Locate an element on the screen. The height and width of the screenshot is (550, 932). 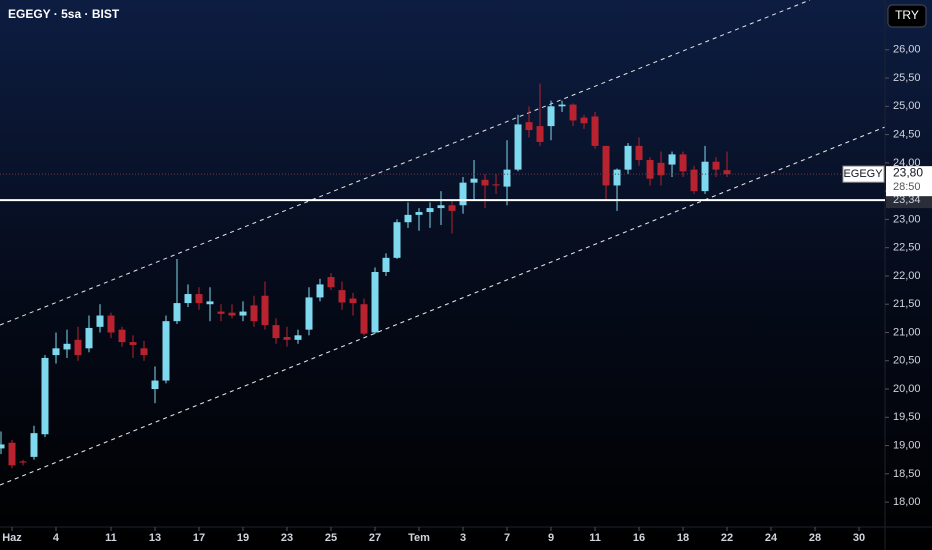
last-price-box is located at coordinates (909, 181).